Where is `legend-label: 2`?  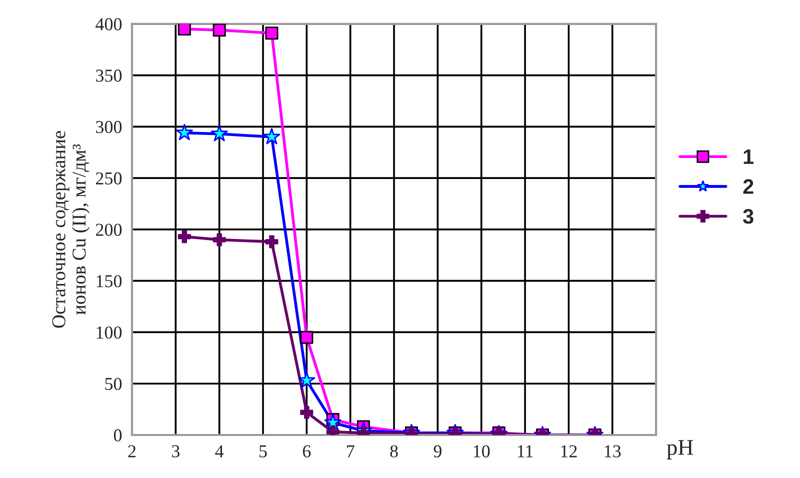 legend-label: 2 is located at coordinates (748, 186).